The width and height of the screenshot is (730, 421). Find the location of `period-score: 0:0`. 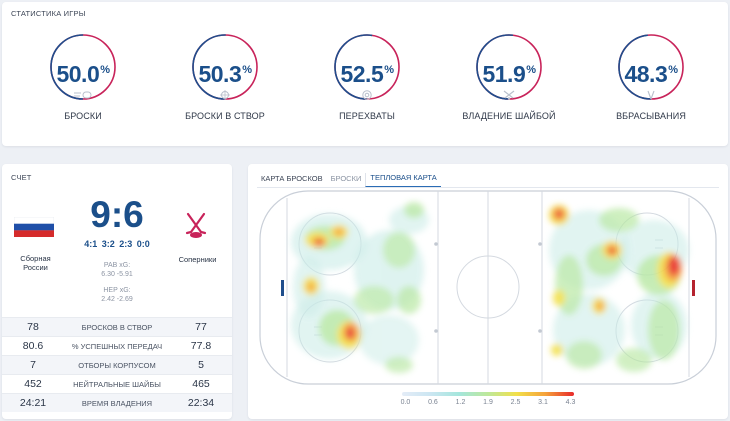

period-score: 0:0 is located at coordinates (143, 244).